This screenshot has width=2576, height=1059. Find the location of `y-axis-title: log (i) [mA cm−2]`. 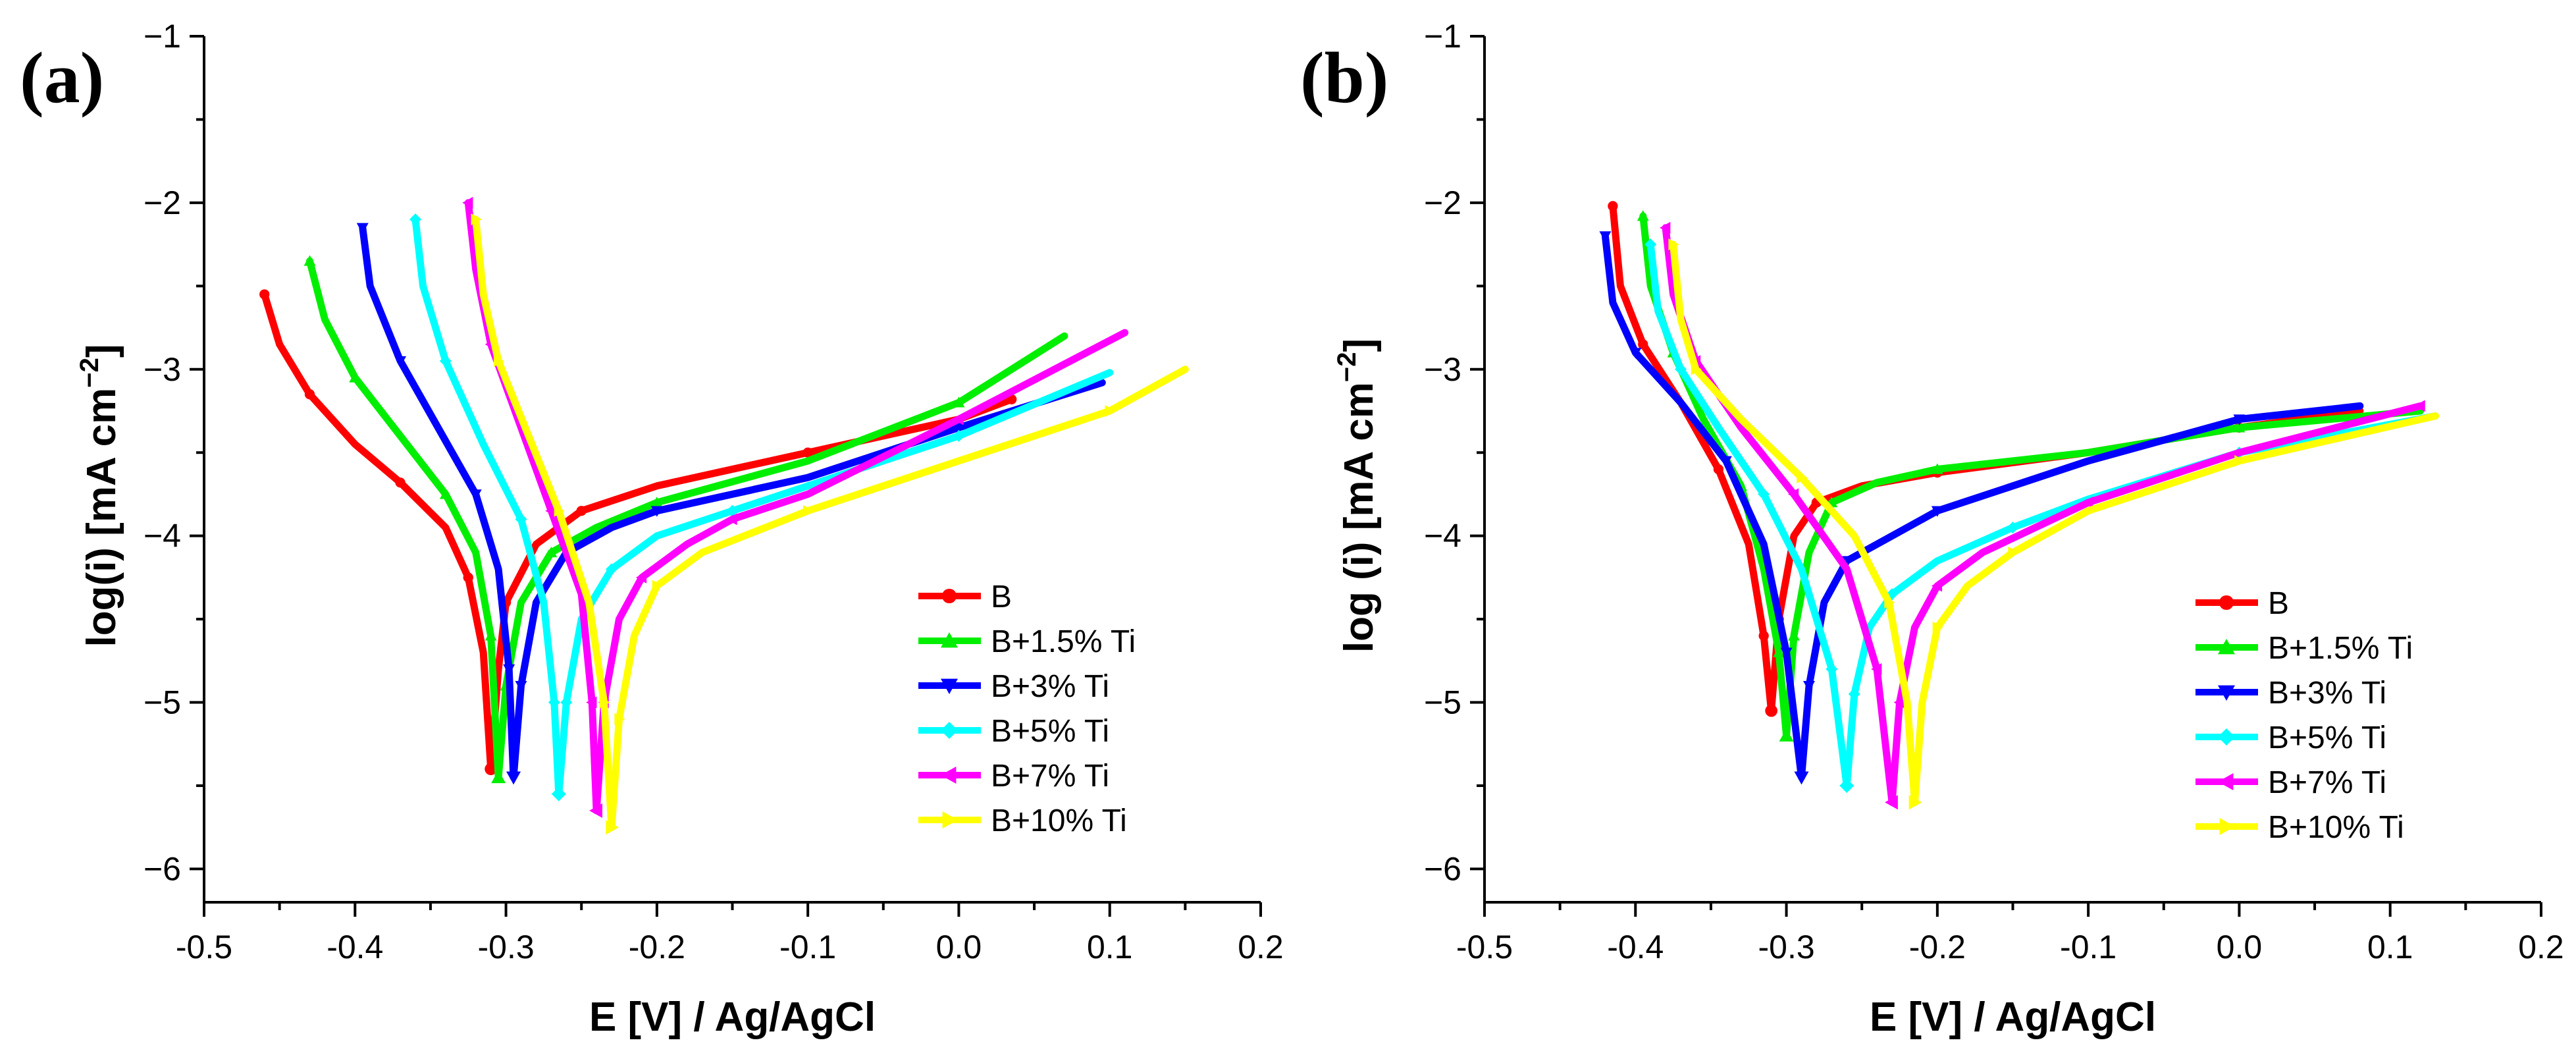

y-axis-title: log (i) [mA cm−2] is located at coordinates (1357, 496).